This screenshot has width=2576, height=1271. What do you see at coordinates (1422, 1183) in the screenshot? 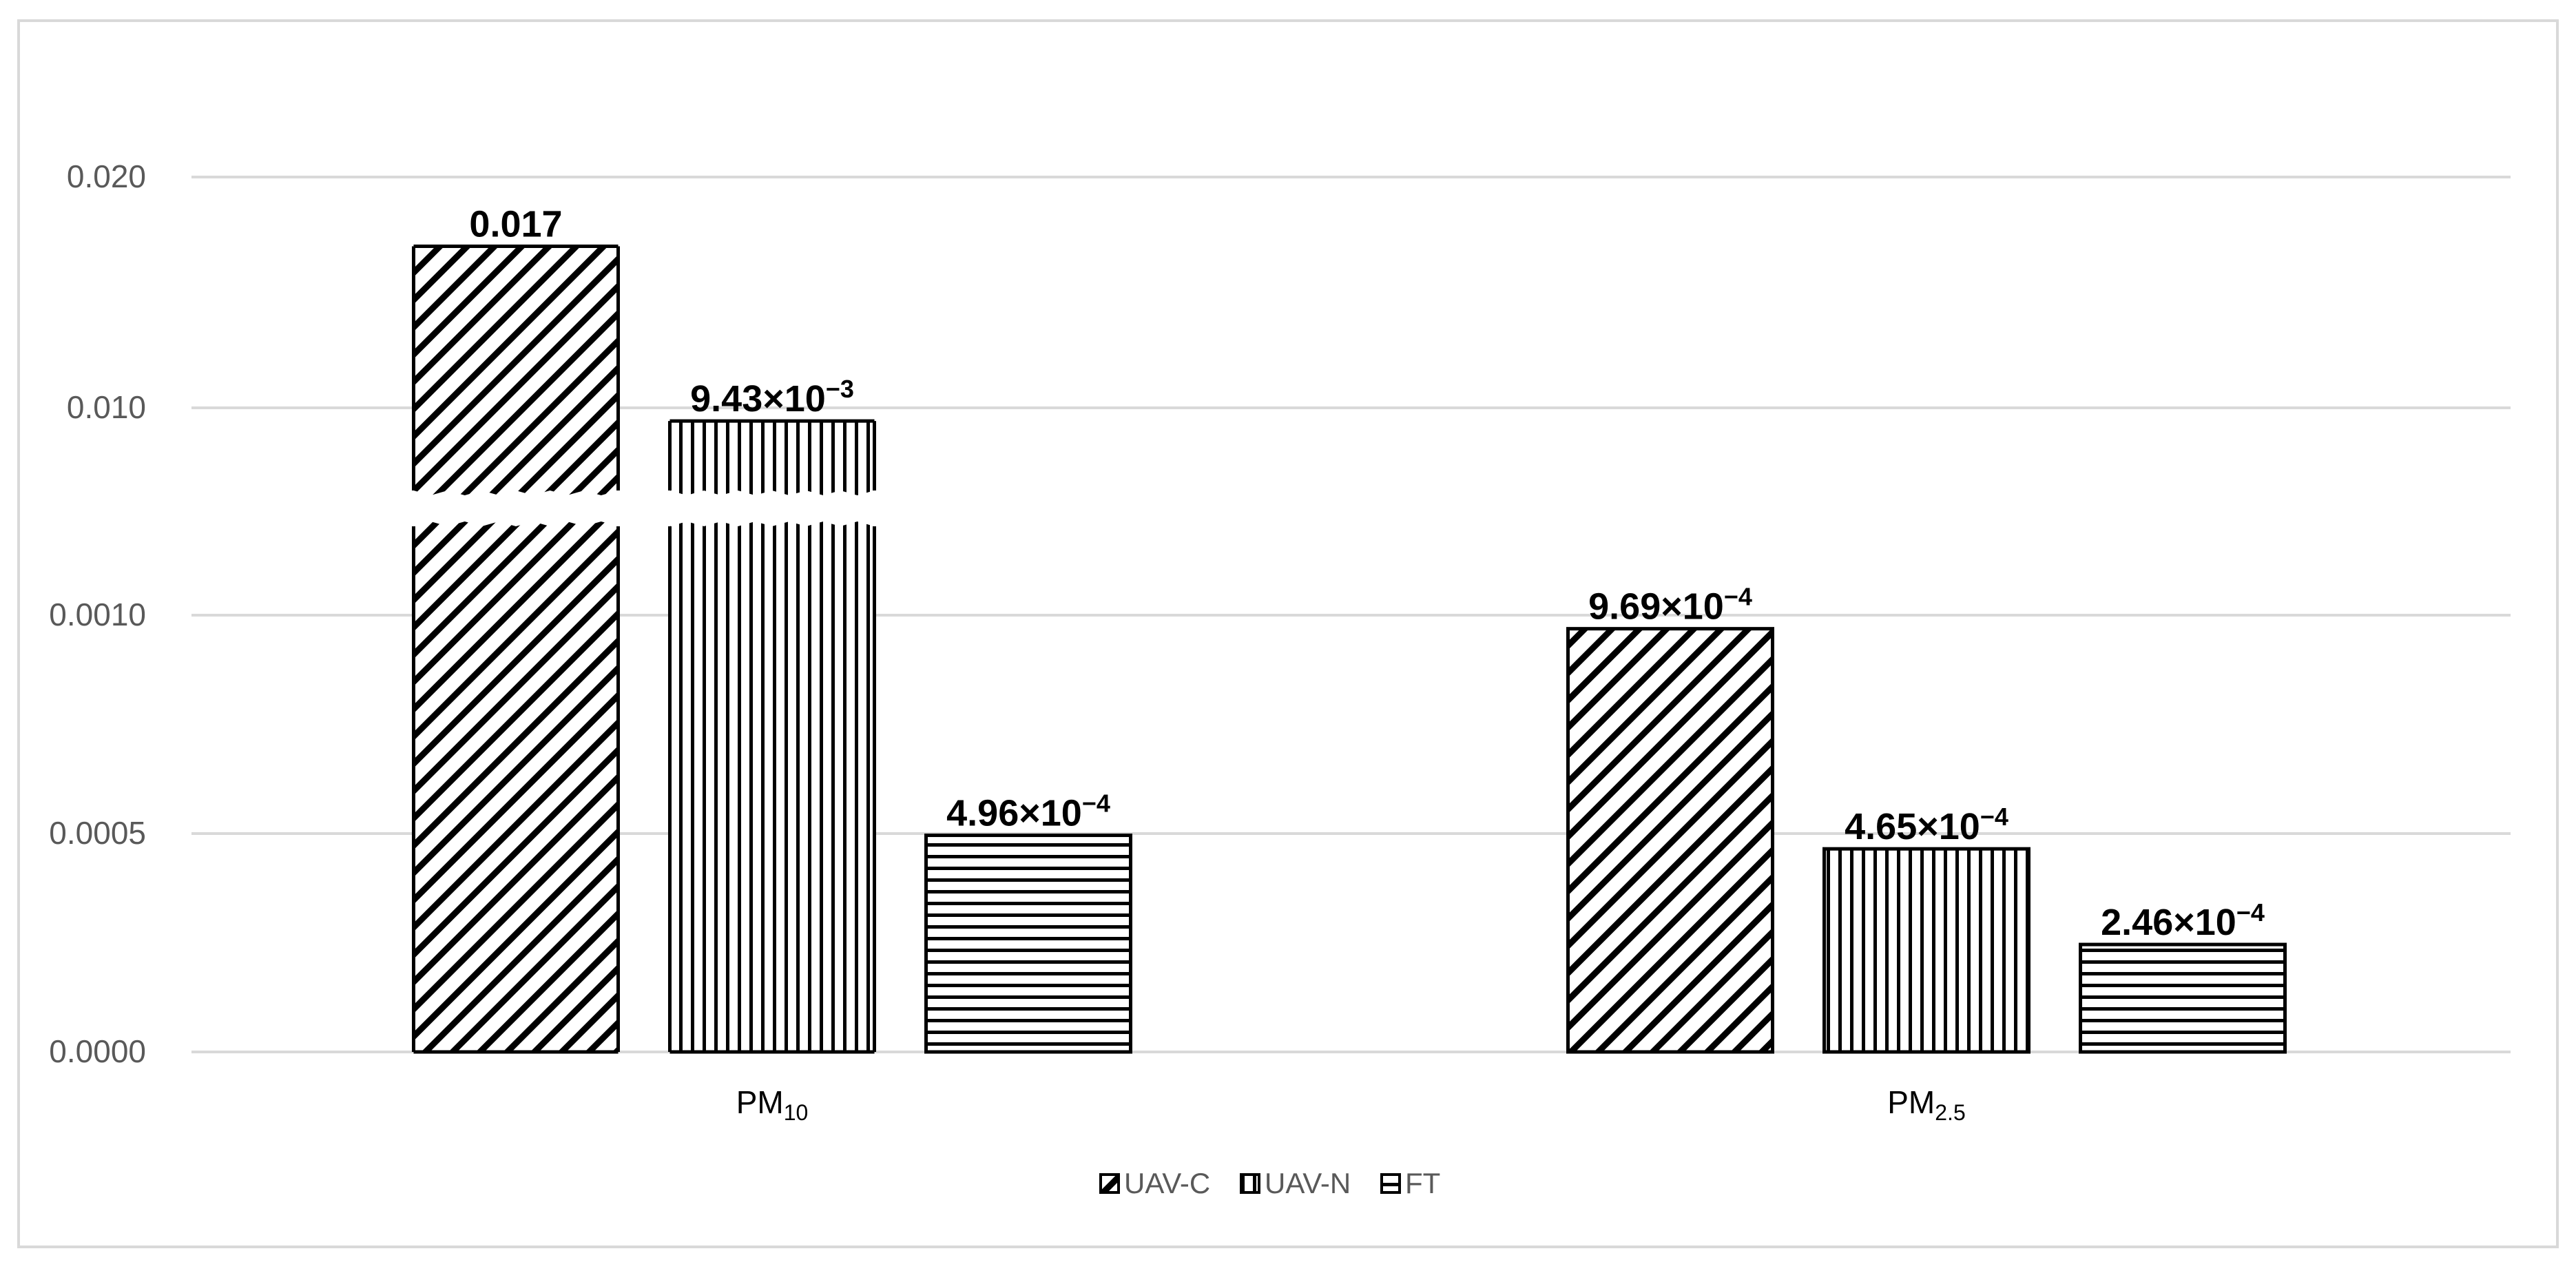
I see `legend-label-ft: FT` at bounding box center [1422, 1183].